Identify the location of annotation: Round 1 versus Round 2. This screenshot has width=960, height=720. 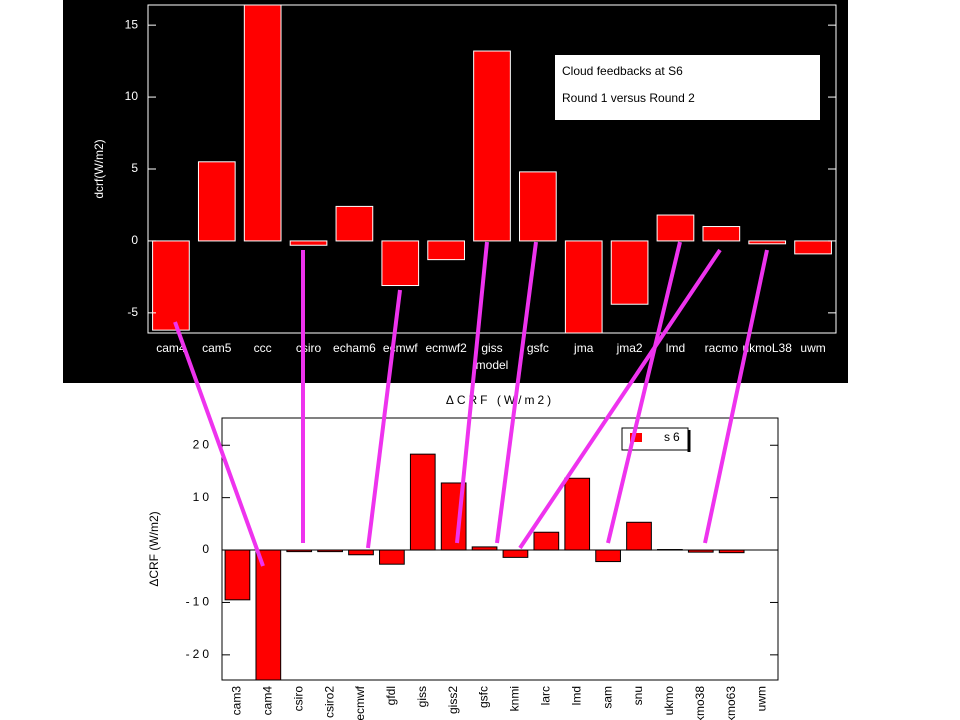
(628, 98).